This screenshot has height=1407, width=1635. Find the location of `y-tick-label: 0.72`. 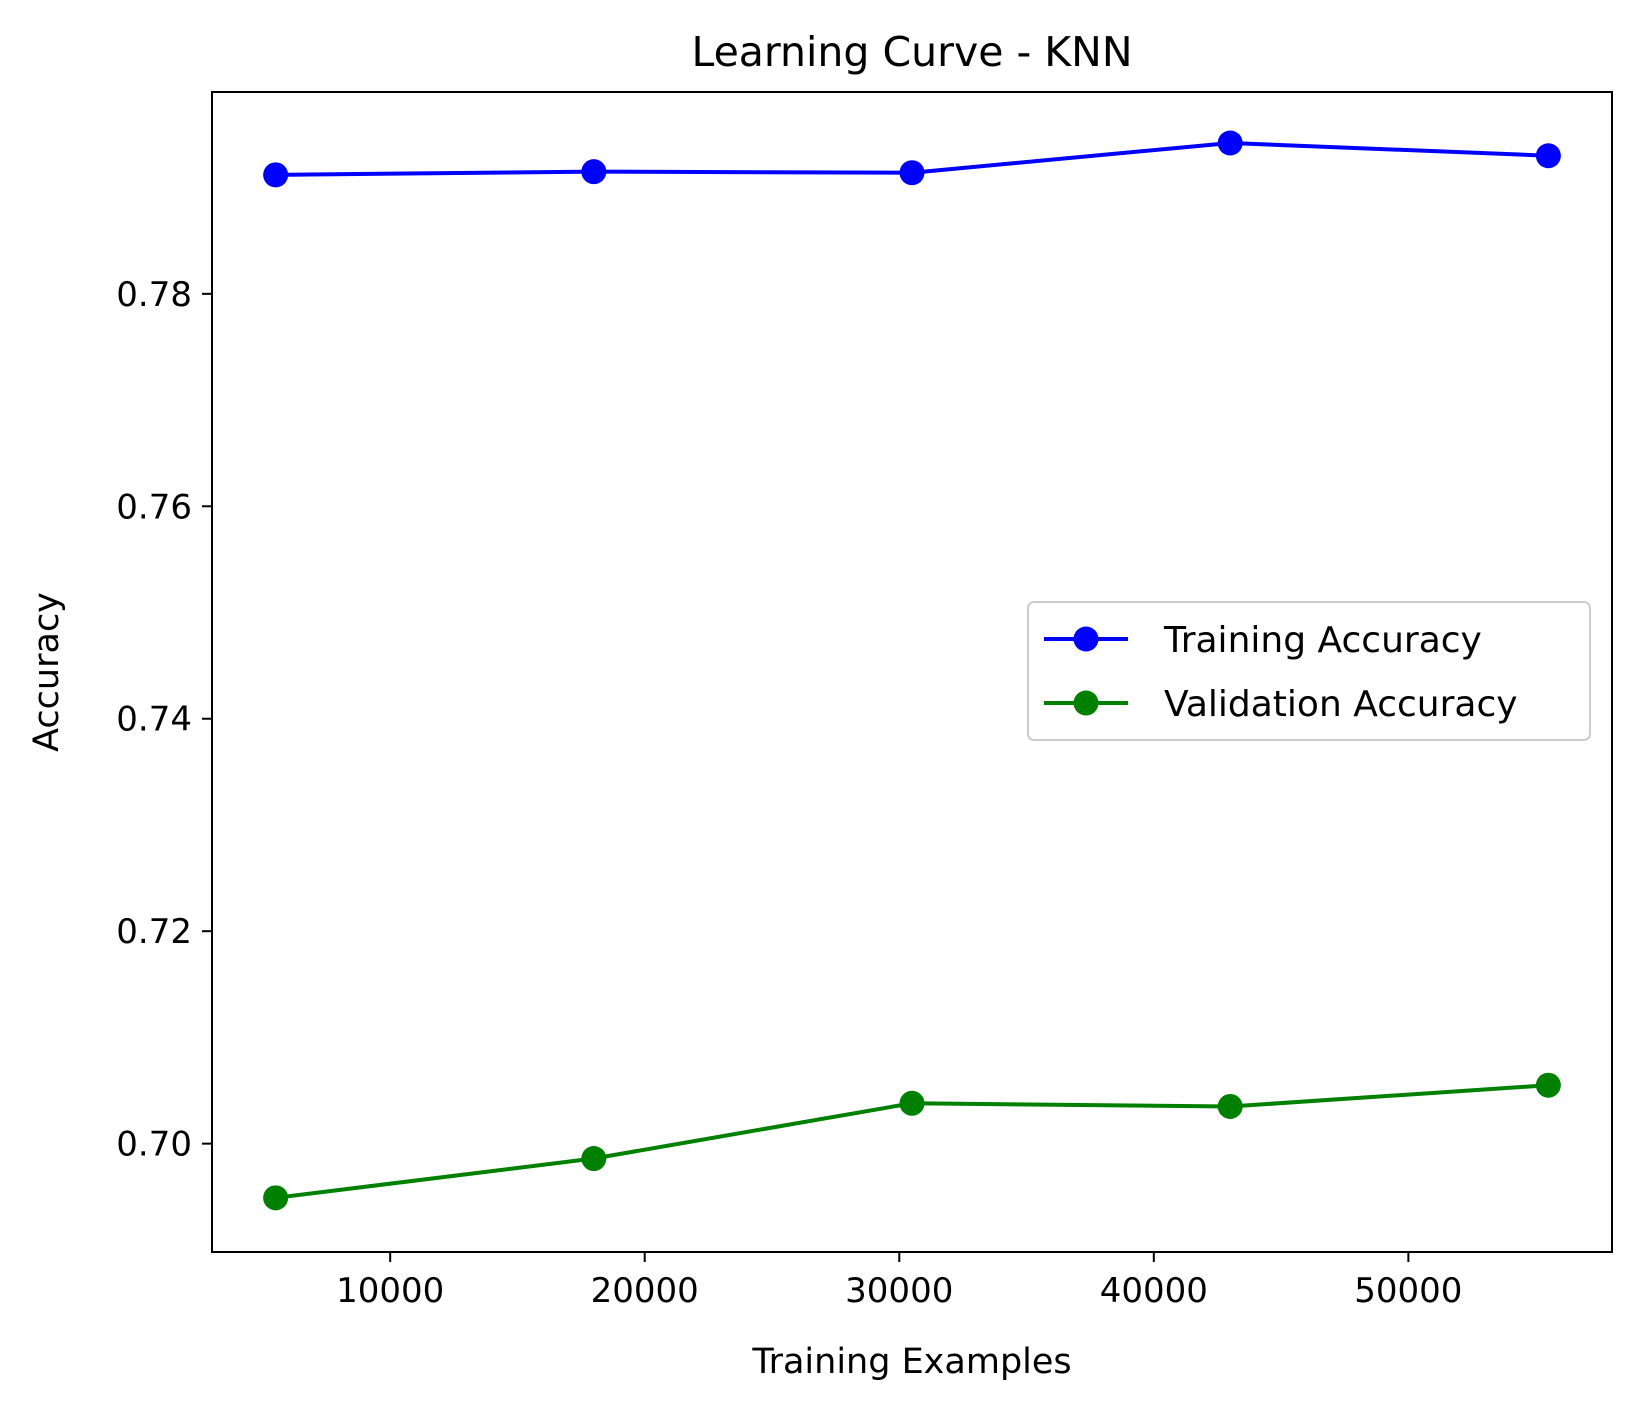

y-tick-label: 0.72 is located at coordinates (154, 932).